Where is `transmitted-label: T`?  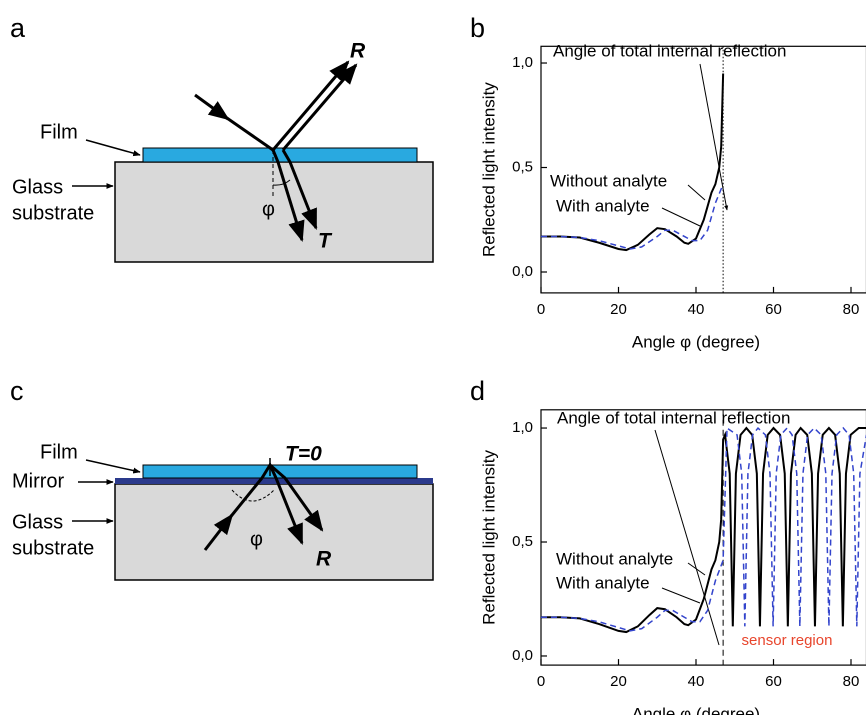 transmitted-label: T is located at coordinates (325, 241).